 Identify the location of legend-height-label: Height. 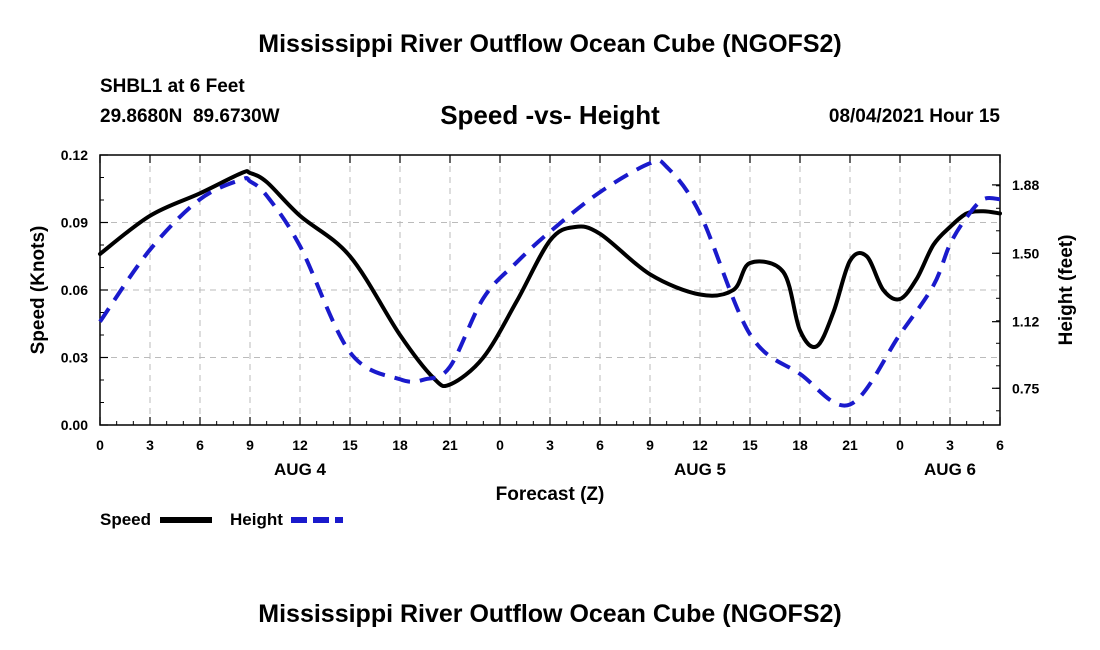
(256, 519).